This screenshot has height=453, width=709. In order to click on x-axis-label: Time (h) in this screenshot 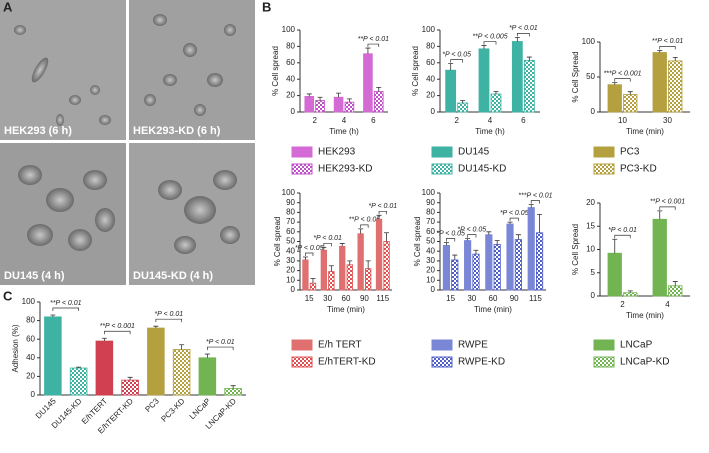, I will do `click(490, 131)`.